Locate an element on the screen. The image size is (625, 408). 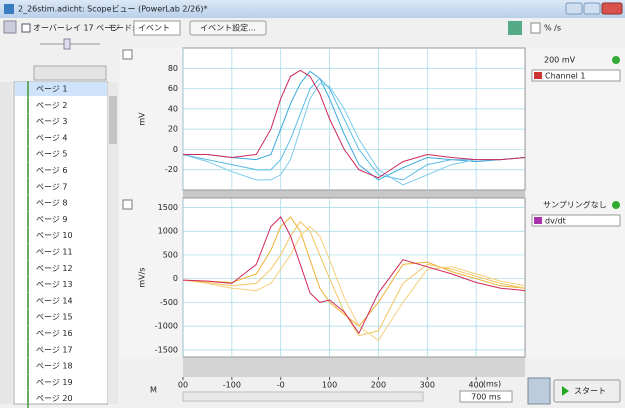
y-axis-label: mV is located at coordinates (142, 119).